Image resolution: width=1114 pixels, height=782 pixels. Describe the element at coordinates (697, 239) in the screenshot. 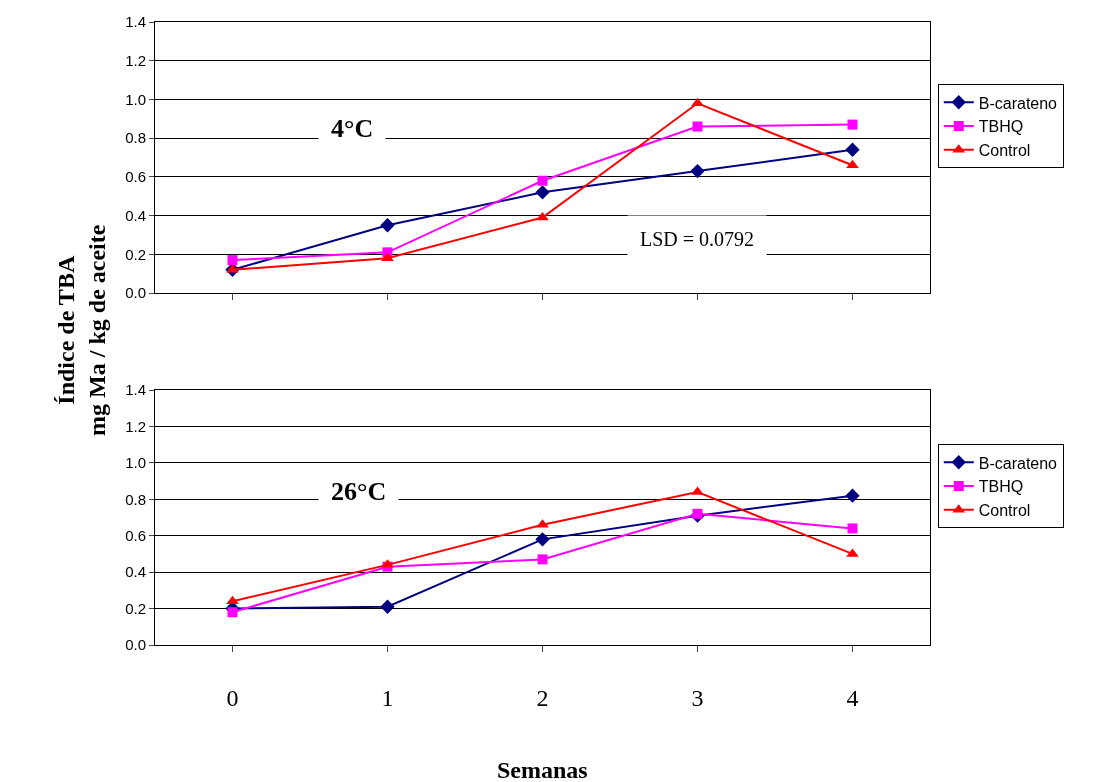

I see `annotation: LSD = 0.0792` at that location.